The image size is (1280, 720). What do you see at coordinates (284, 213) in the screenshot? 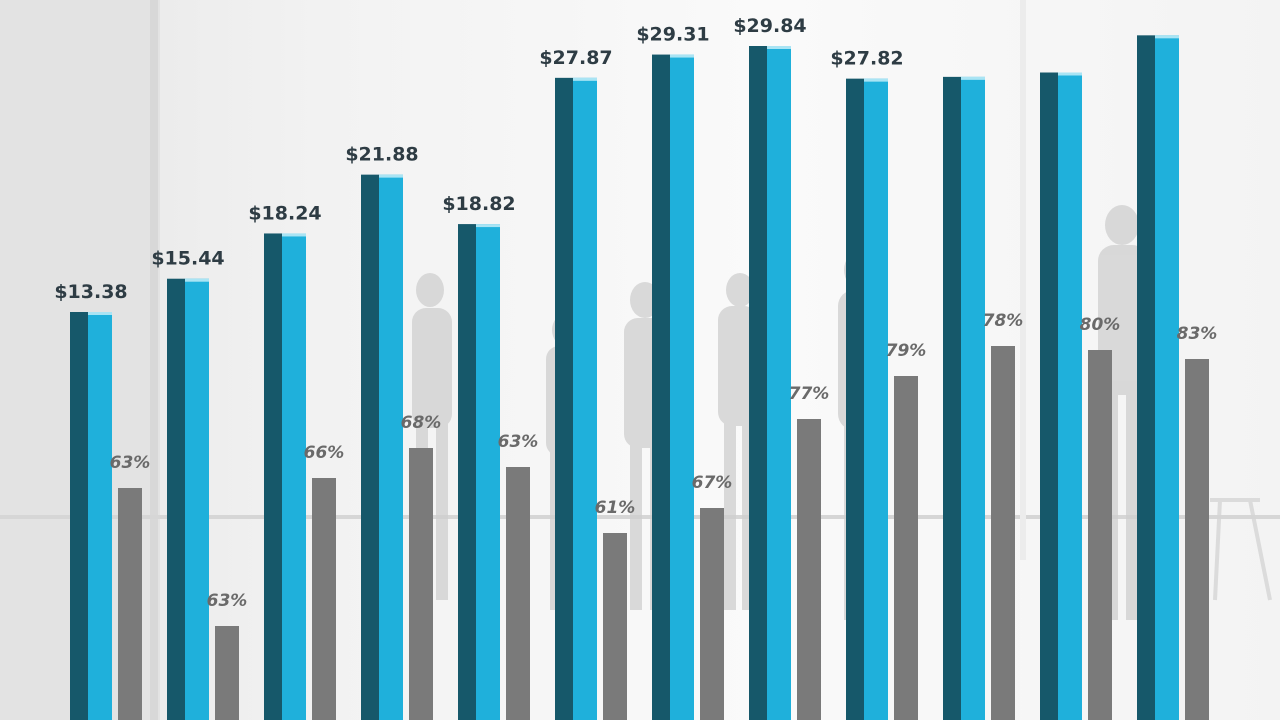
I see `primary-value-label: $18.24` at bounding box center [284, 213].